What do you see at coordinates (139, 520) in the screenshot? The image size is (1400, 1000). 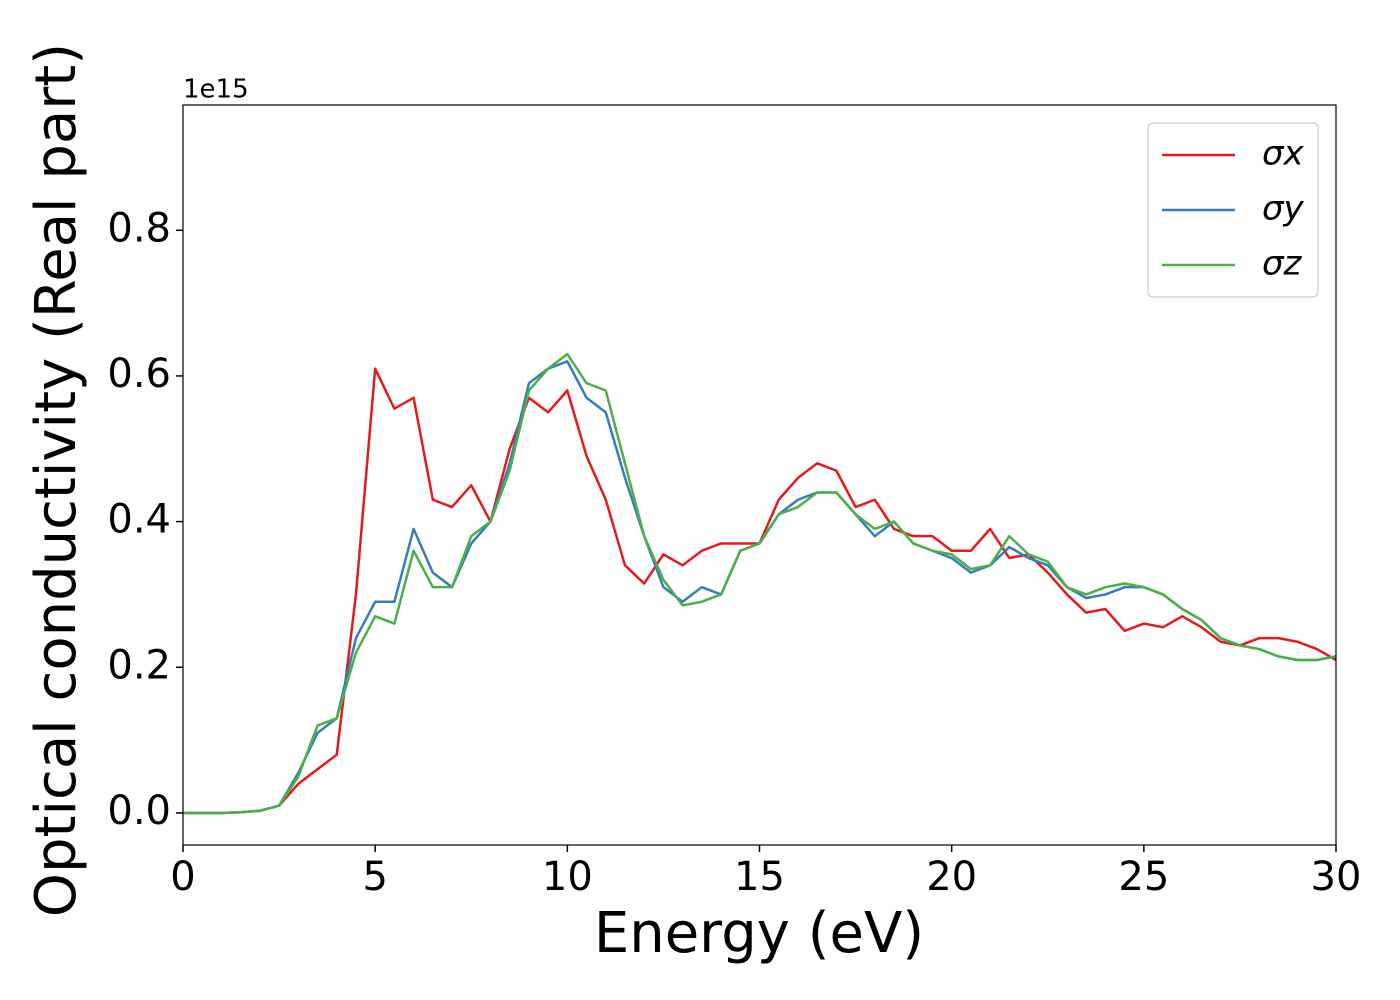 I see `y-tick-label: 0.4` at bounding box center [139, 520].